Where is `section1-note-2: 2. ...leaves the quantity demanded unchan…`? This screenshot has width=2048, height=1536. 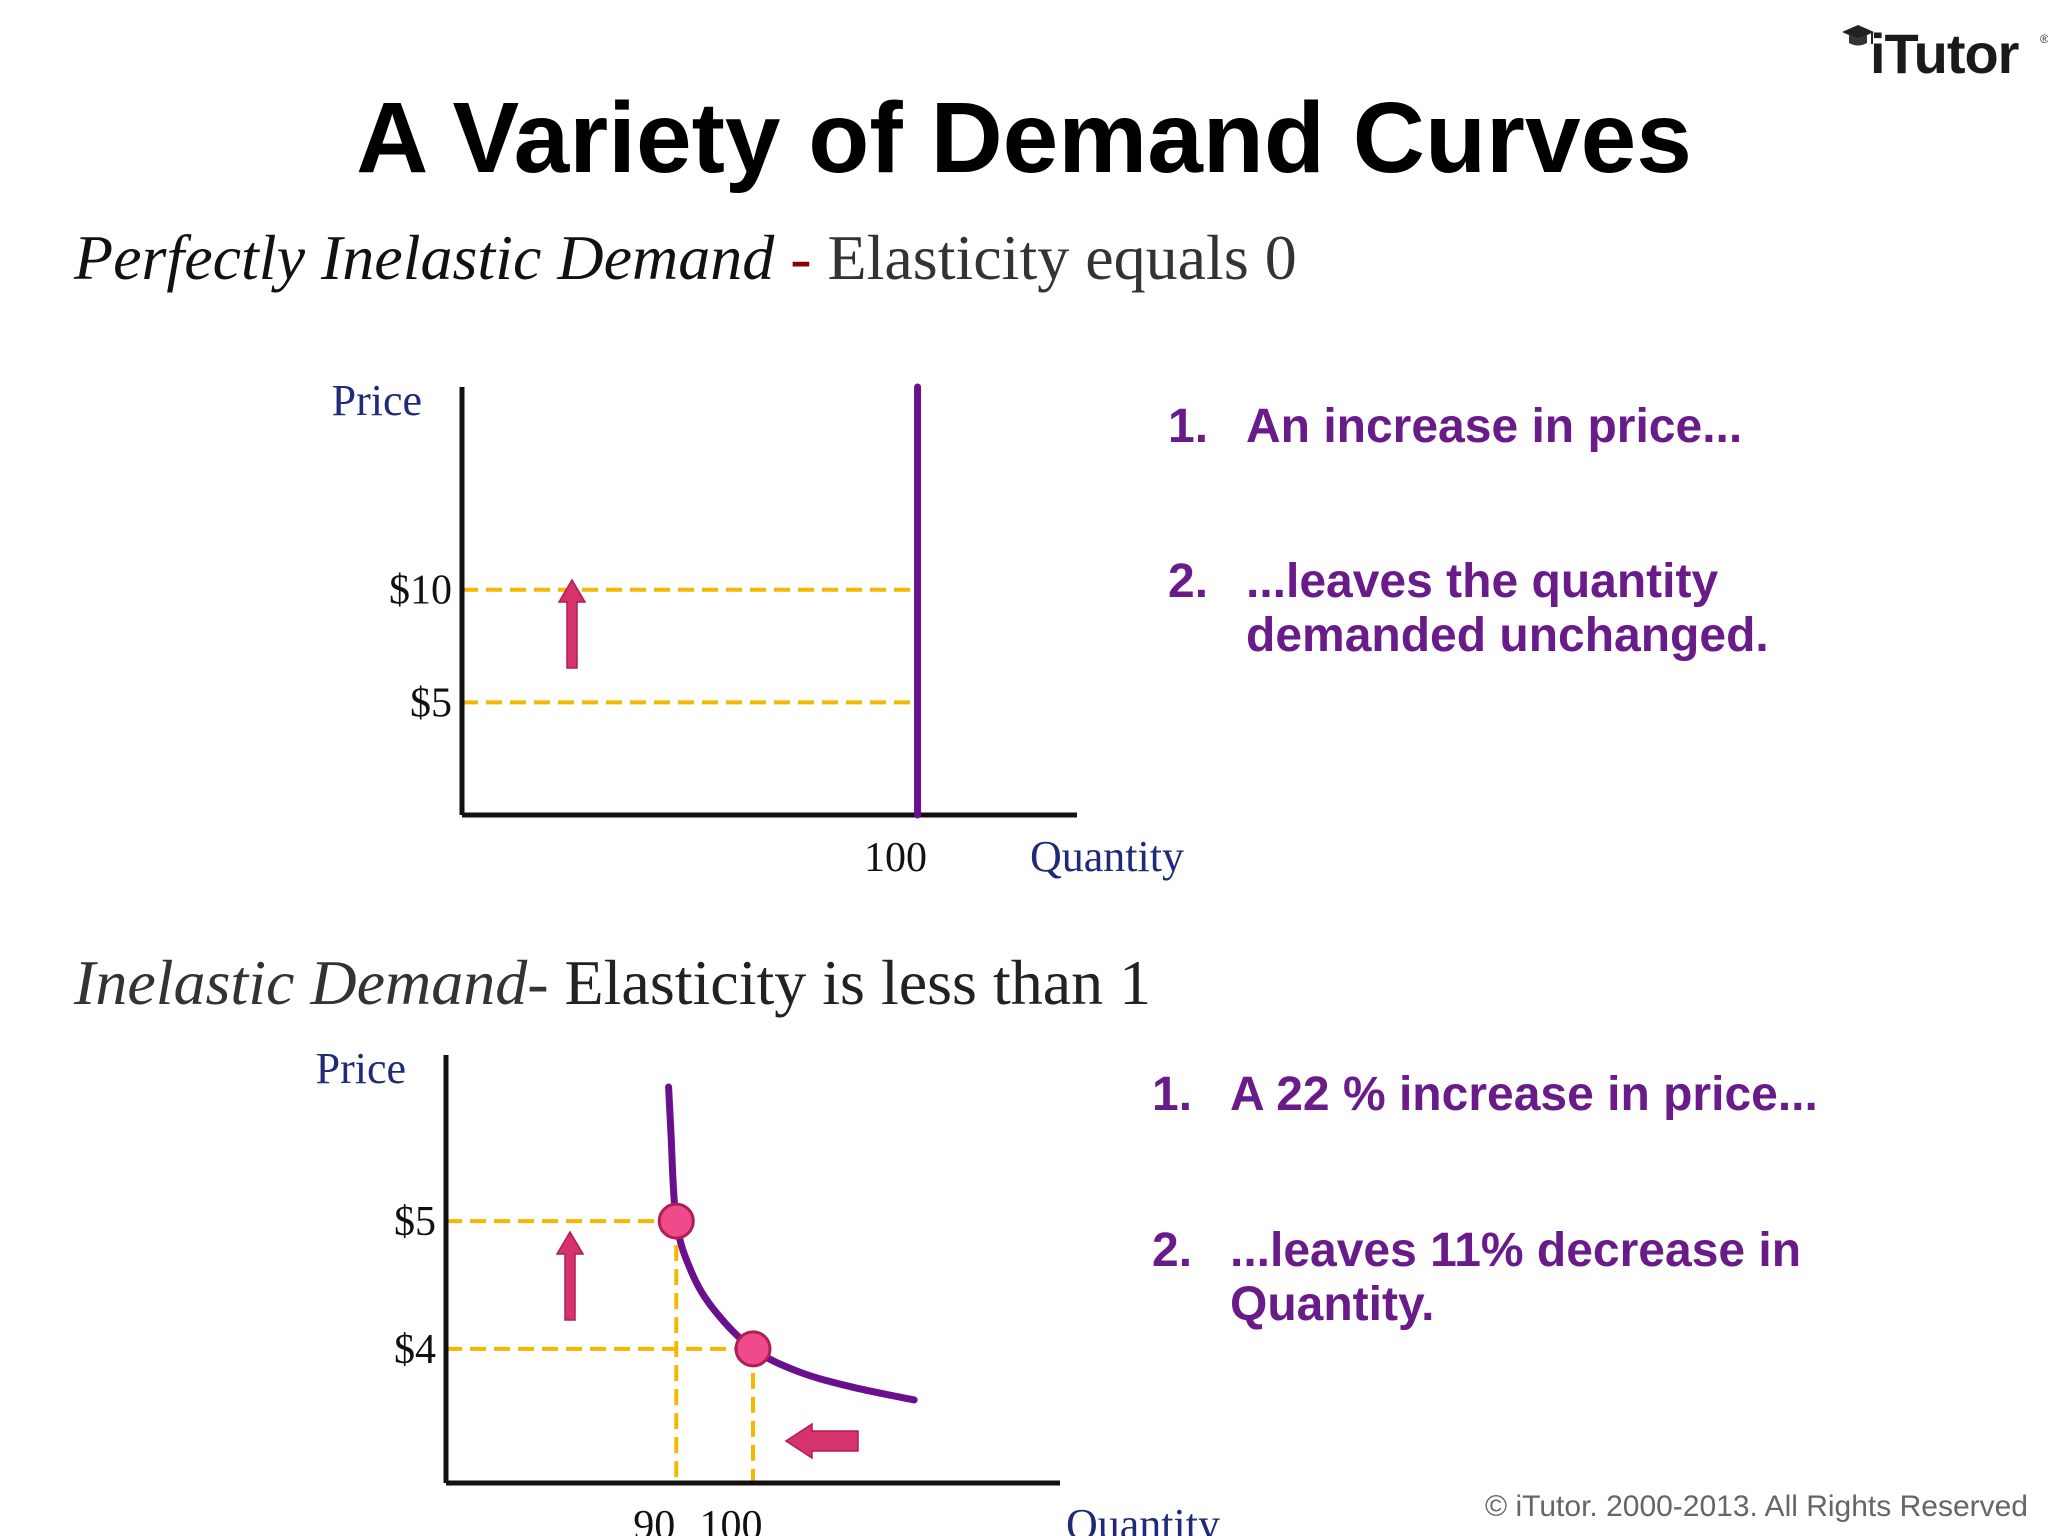 section1-note-2: 2. ...leaves the quantity demanded unchan… is located at coordinates (1468, 609).